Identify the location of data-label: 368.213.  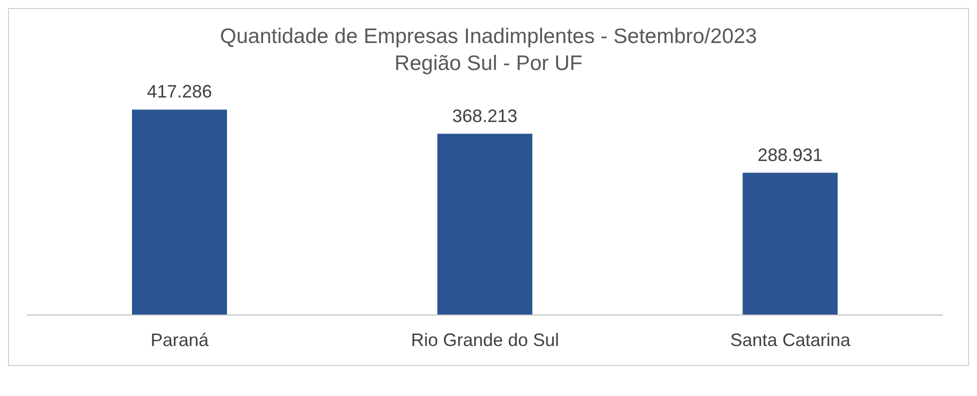
(485, 116).